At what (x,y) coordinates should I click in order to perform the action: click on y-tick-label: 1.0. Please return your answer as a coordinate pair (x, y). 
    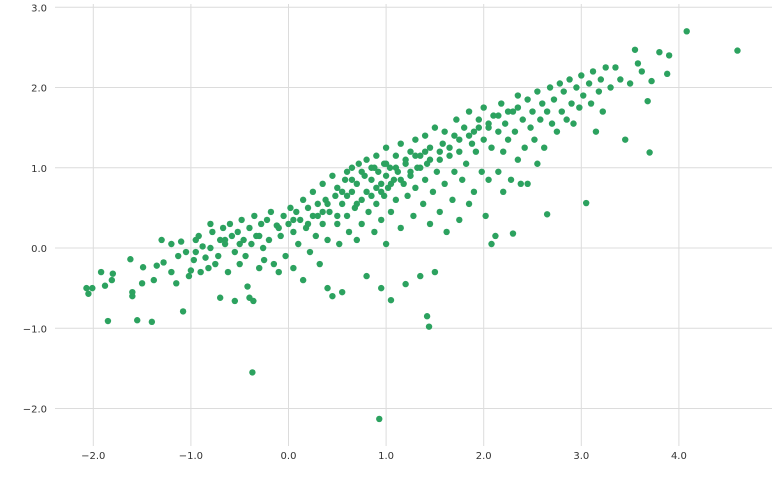
    Looking at the image, I should click on (39, 169).